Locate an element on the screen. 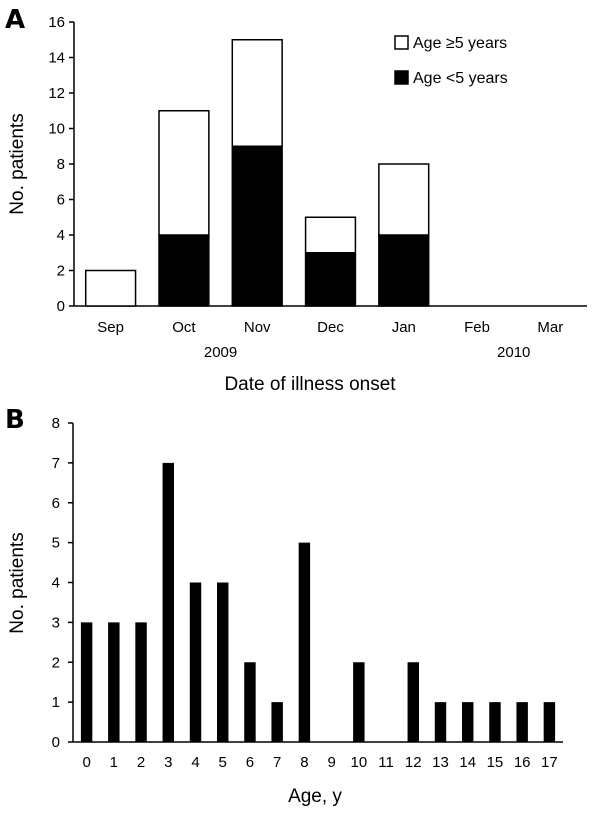  panel-b-y-ticks: 0 1 2 3 4 5 6 7 8 is located at coordinates (62, 583).